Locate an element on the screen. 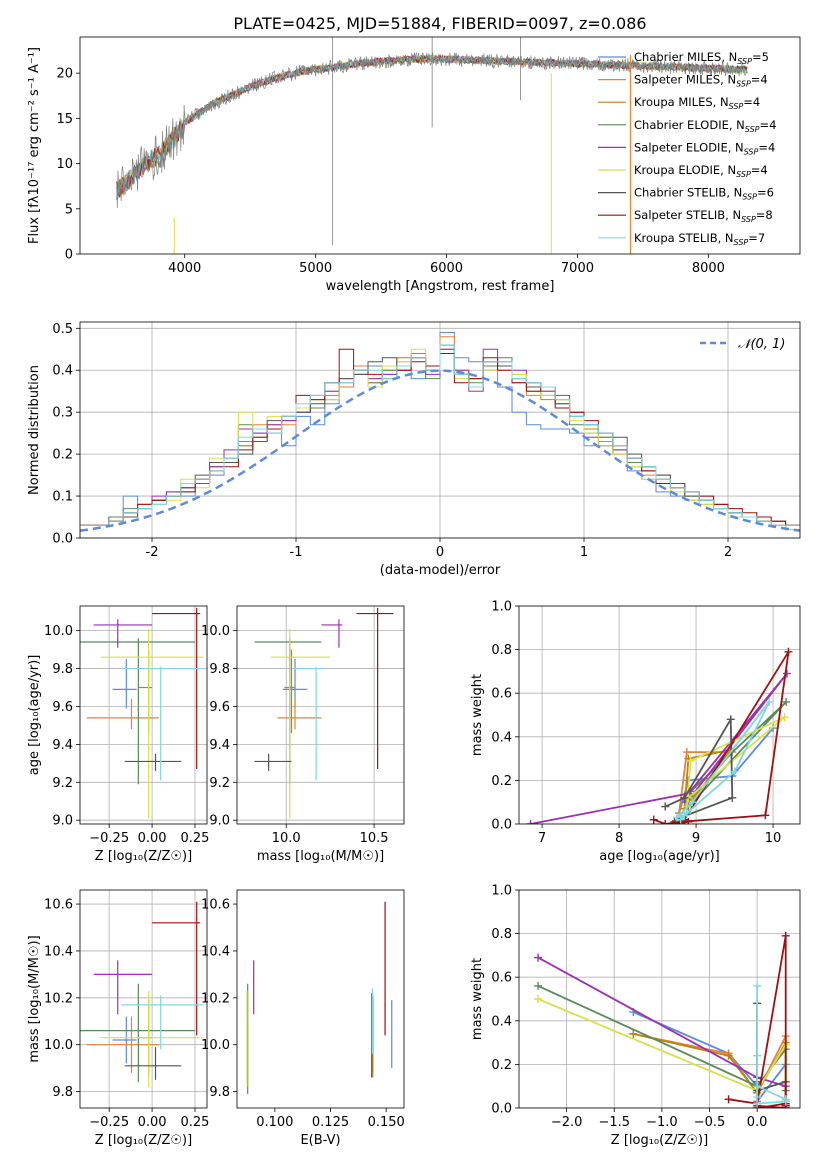 This screenshot has height=1174, width=819. x-tick-label: 6000 is located at coordinates (446, 268).